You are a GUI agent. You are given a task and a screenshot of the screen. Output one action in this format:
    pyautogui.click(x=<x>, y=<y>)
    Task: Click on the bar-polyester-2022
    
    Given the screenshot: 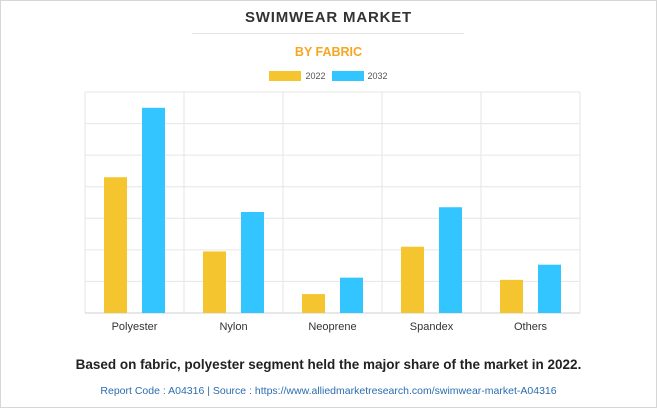 What is the action you would take?
    pyautogui.click(x=115, y=245)
    